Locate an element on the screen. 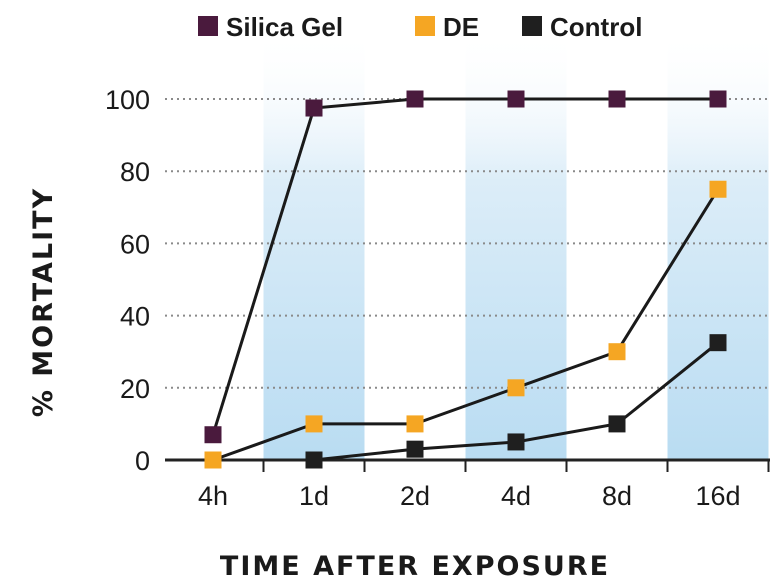  y-axis-title: % MORTALITY is located at coordinates (43, 302).